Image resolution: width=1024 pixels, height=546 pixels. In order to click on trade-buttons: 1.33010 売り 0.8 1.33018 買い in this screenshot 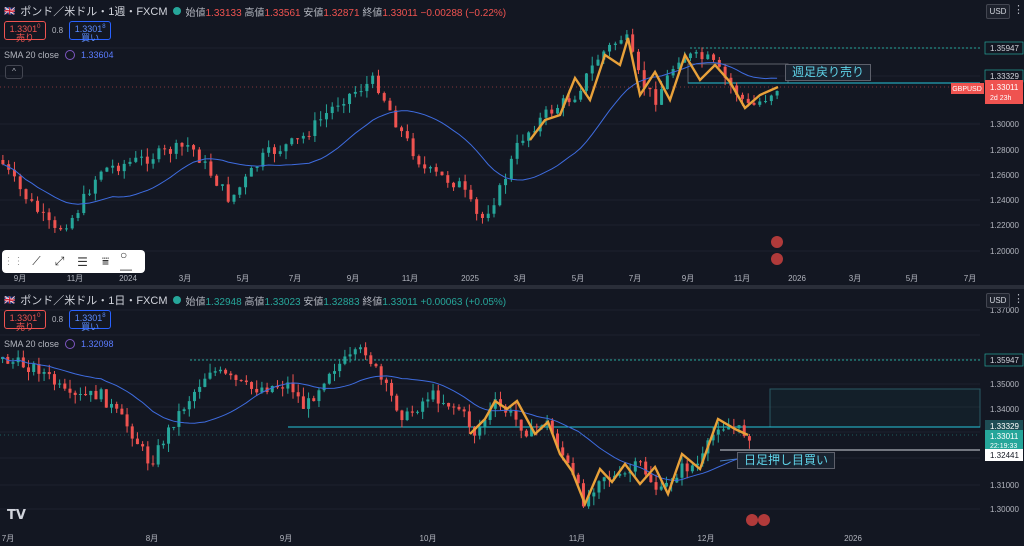, I will do `click(58, 321)`.